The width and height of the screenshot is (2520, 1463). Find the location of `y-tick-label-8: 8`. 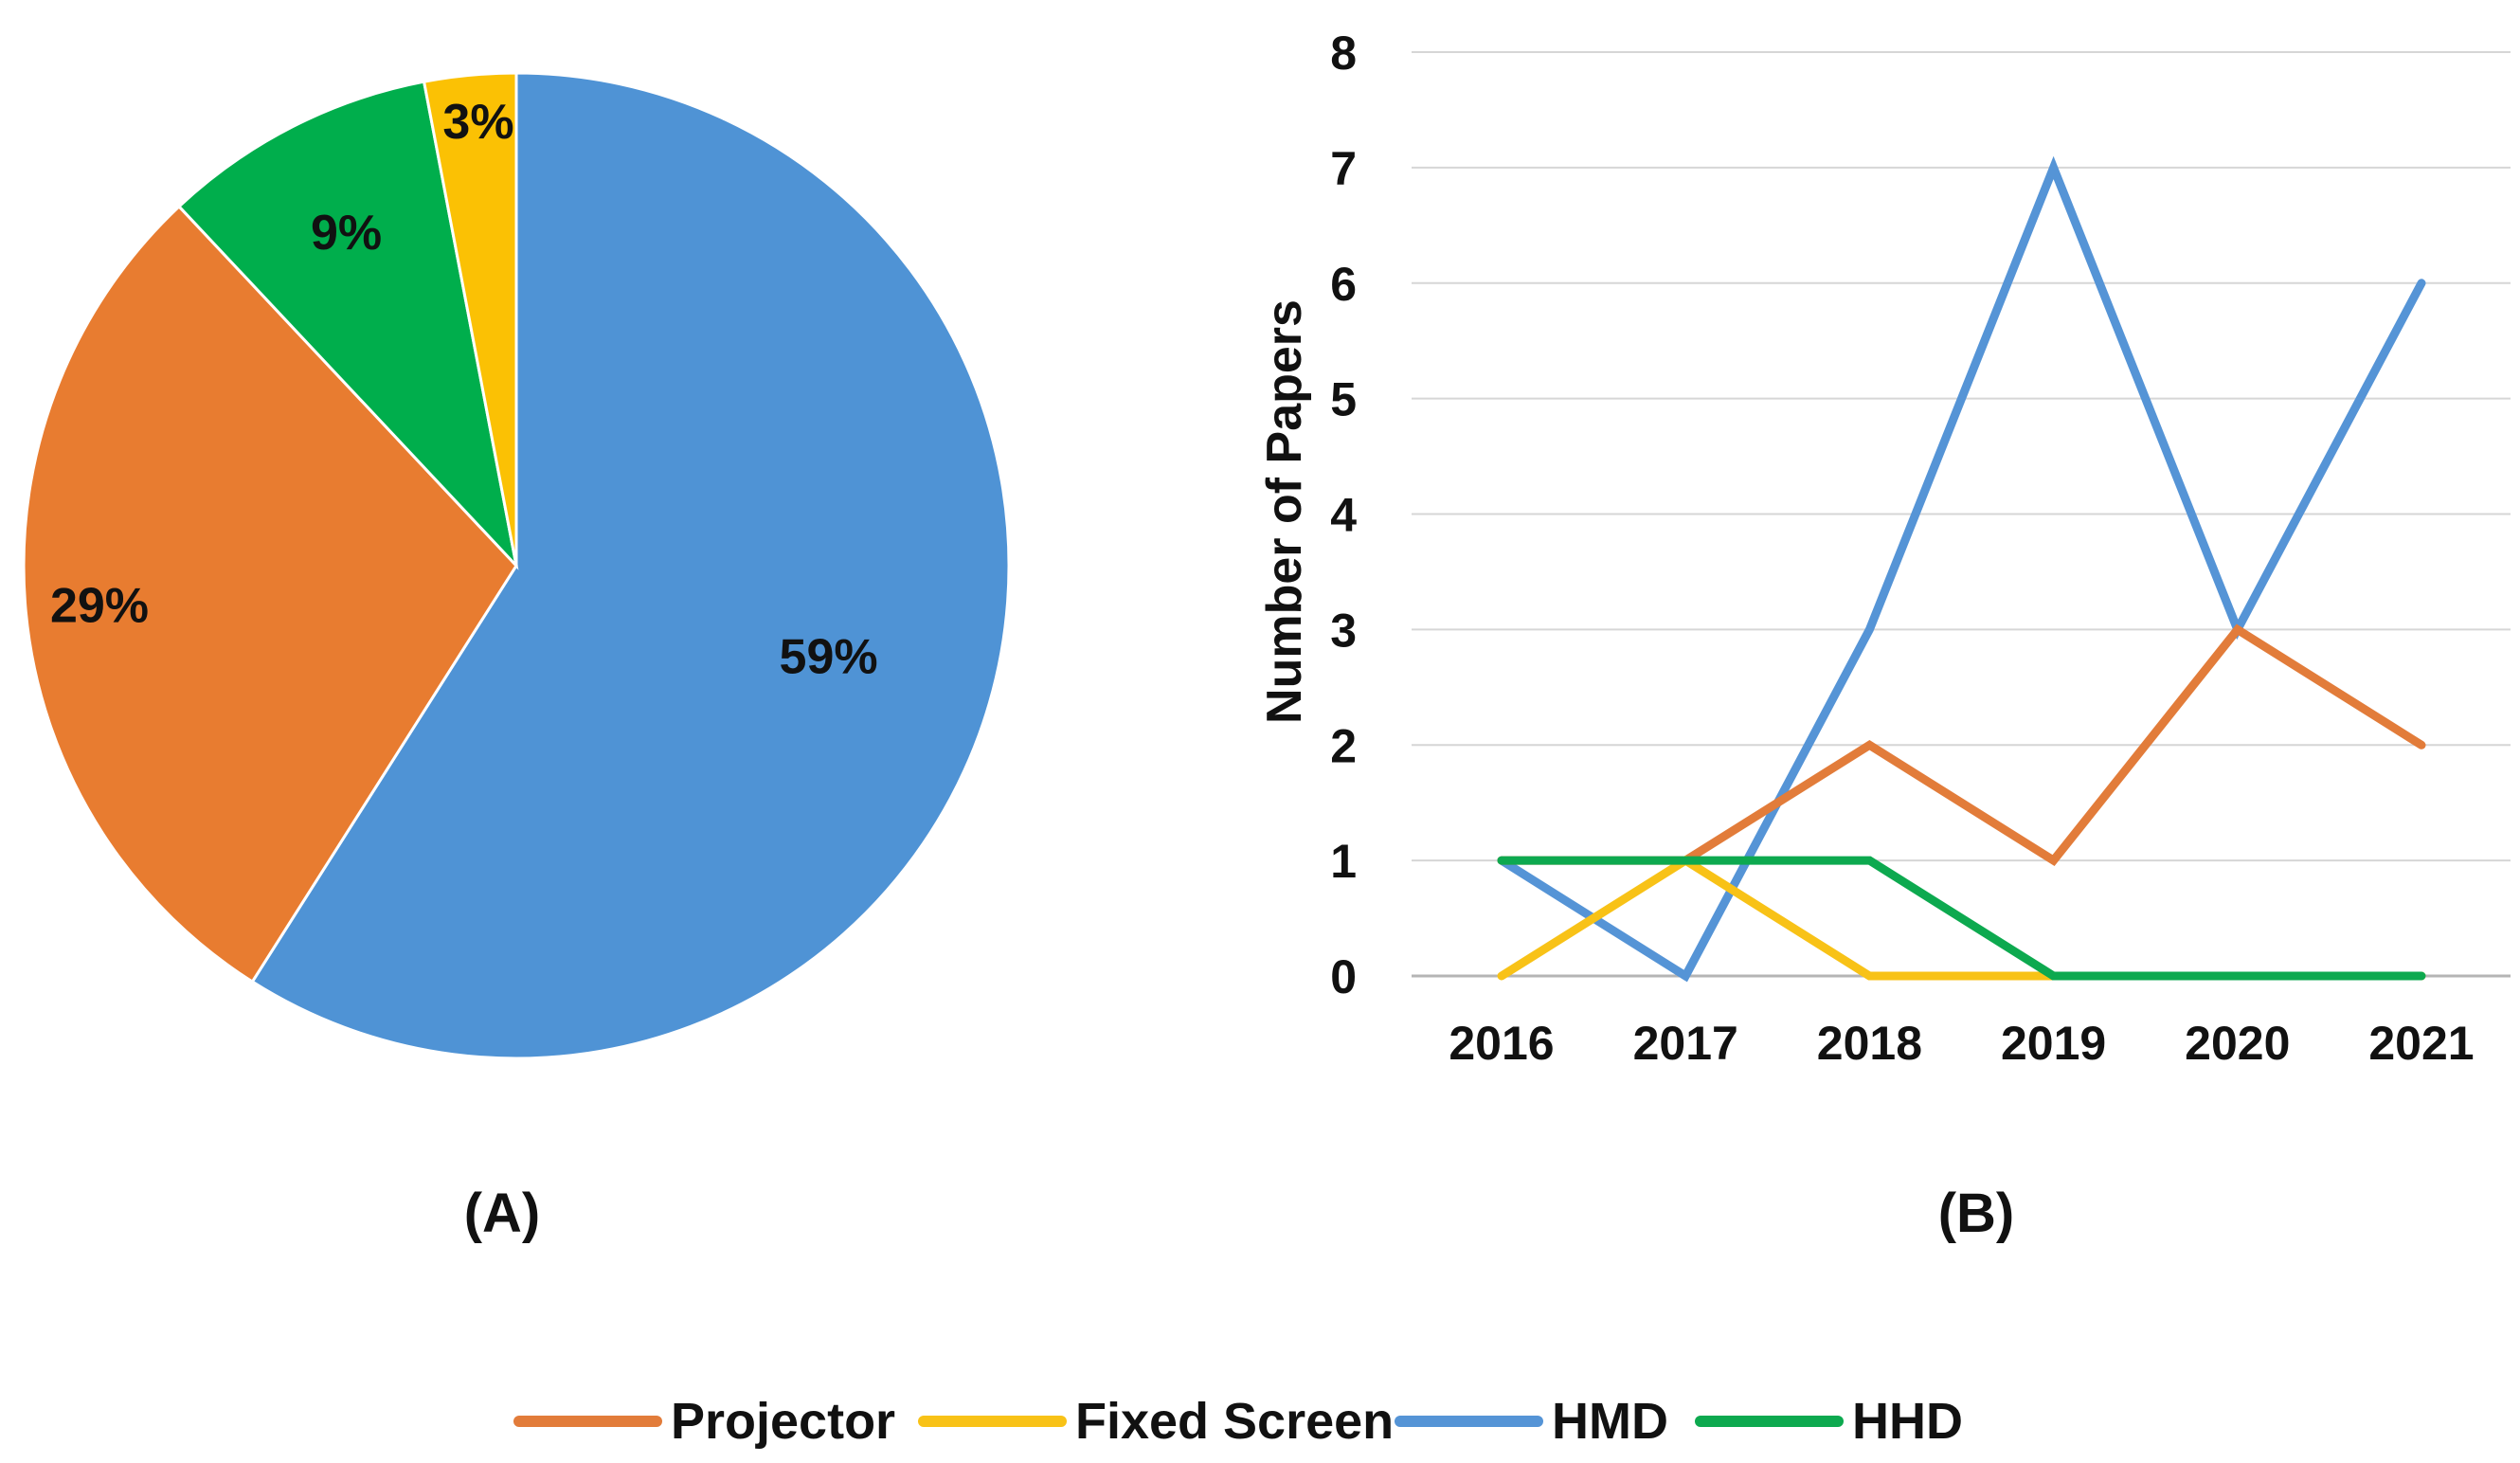

y-tick-label-8: 8 is located at coordinates (1343, 54).